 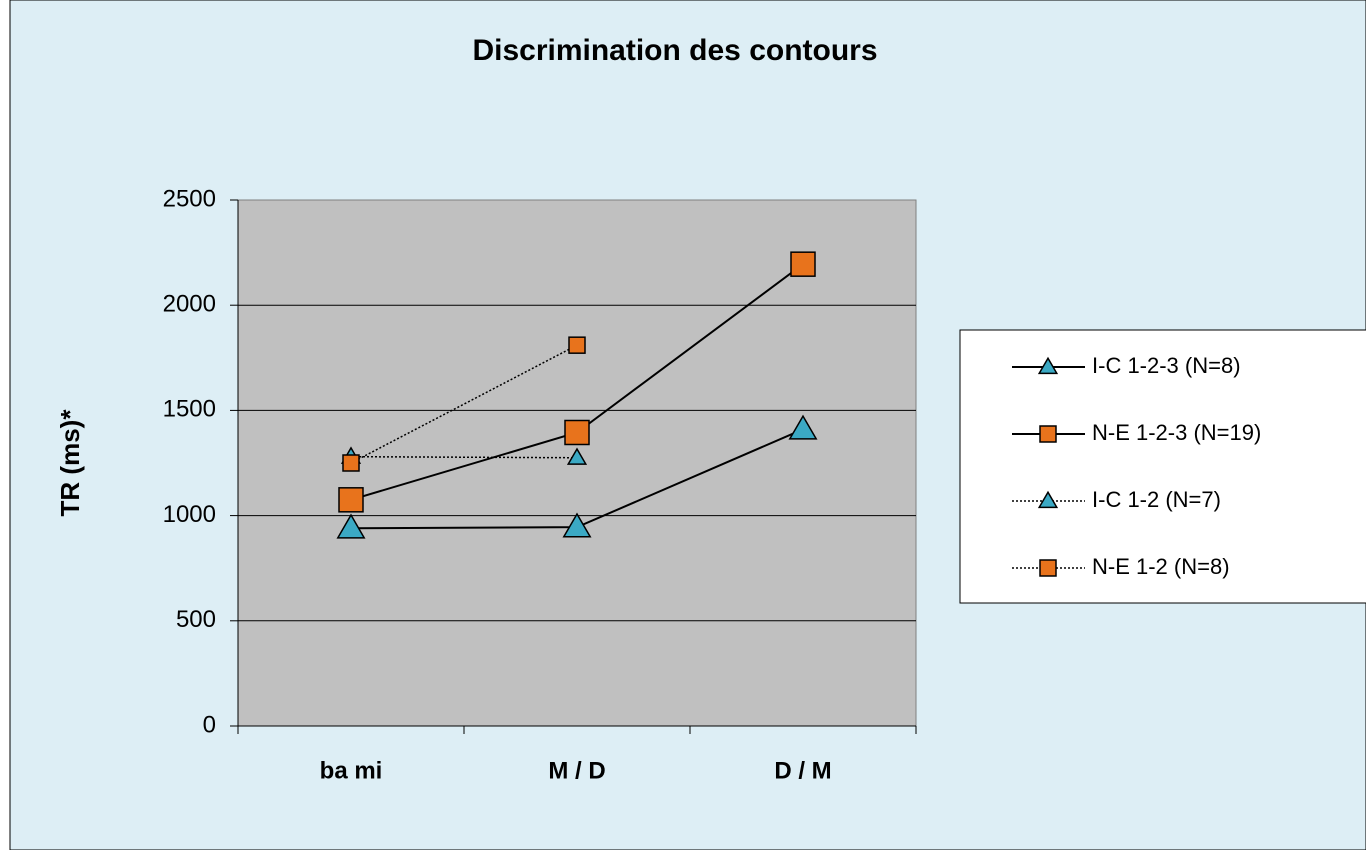 What do you see at coordinates (1161, 566) in the screenshot?
I see `legend-label: N-E 1-2 (N=8)` at bounding box center [1161, 566].